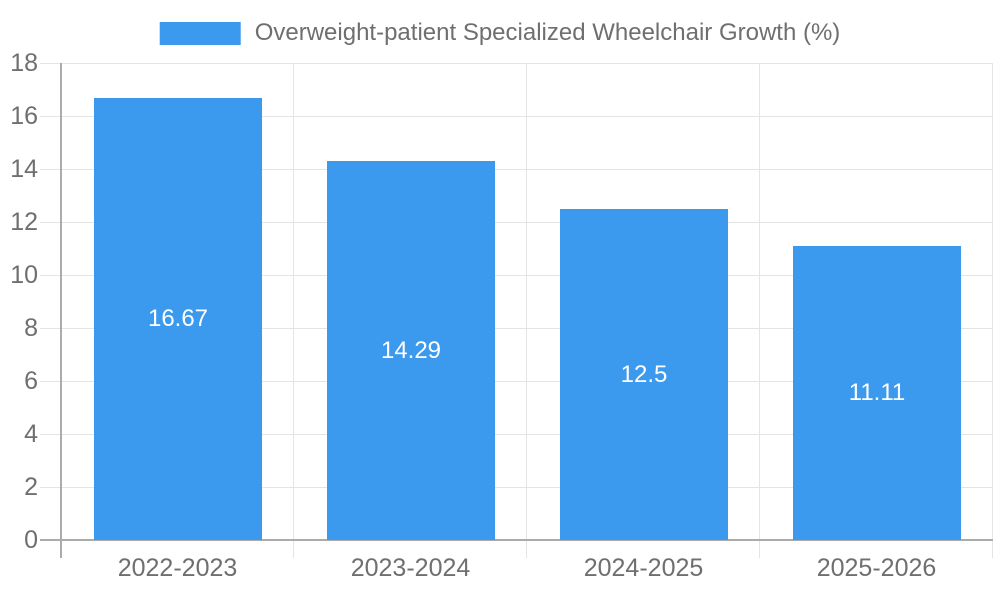 This screenshot has width=1000, height=600. Describe the element at coordinates (31, 381) in the screenshot. I see `y-axis-tick-label: 6` at that location.